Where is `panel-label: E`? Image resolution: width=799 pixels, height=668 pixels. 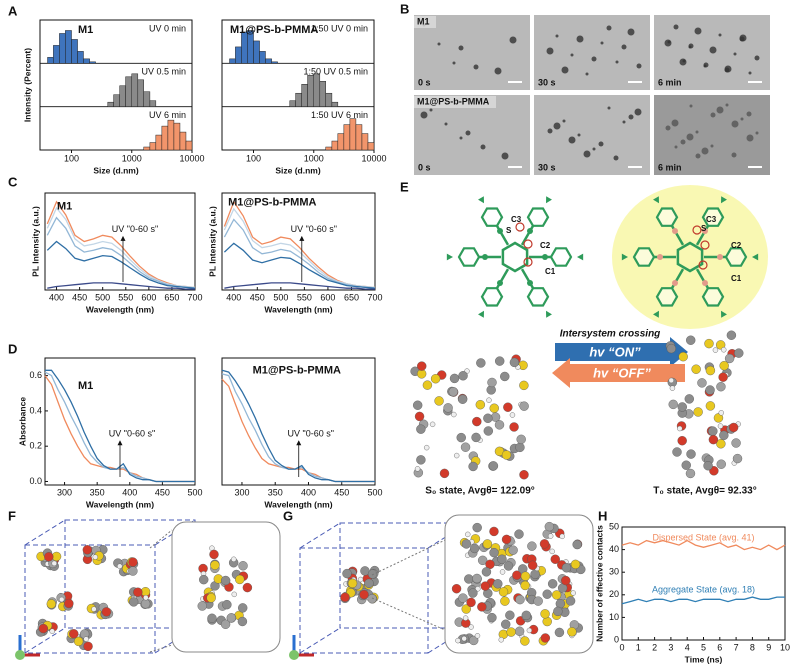
panel-label: E is located at coordinates (404, 186).